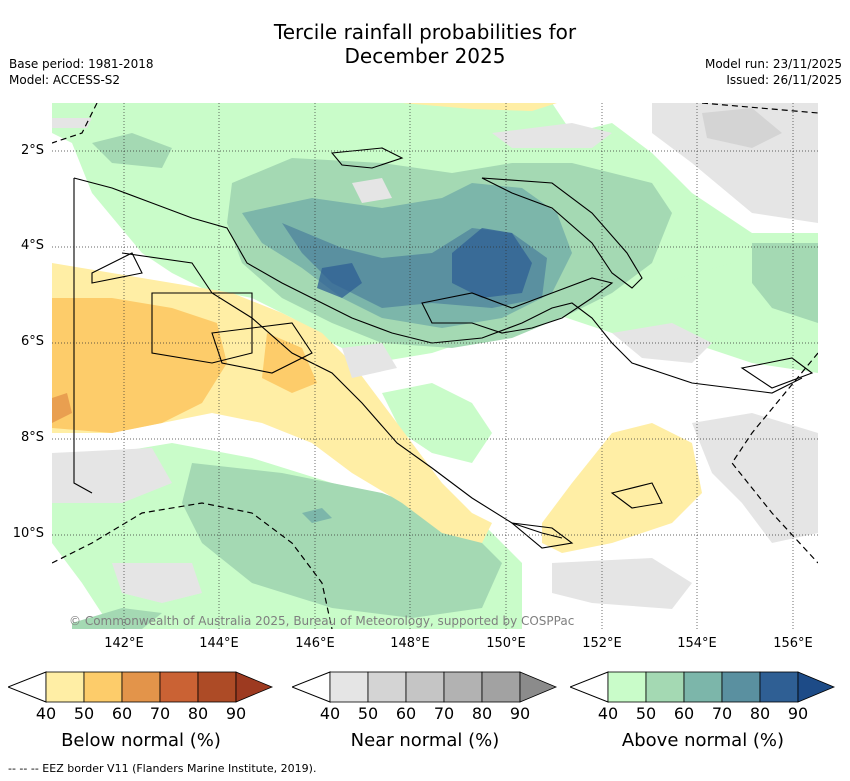 The image size is (850, 781). What do you see at coordinates (425, 740) in the screenshot?
I see `colorbar-title-near: Near normal (%)` at bounding box center [425, 740].